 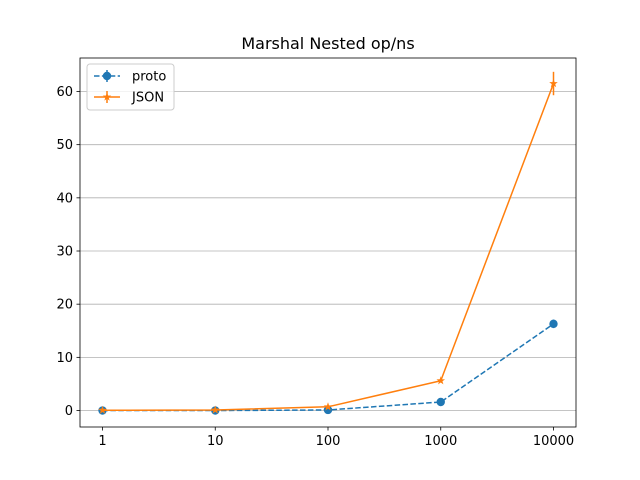 What do you see at coordinates (149, 77) in the screenshot?
I see `legend-label-proto: proto` at bounding box center [149, 77].